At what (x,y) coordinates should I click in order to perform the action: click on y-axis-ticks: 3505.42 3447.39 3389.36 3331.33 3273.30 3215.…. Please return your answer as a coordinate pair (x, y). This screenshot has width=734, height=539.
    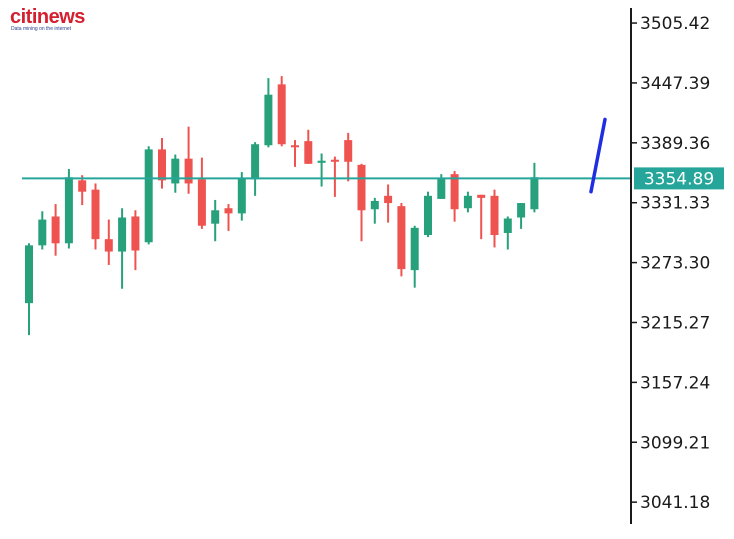
    Looking at the image, I should click on (670, 263).